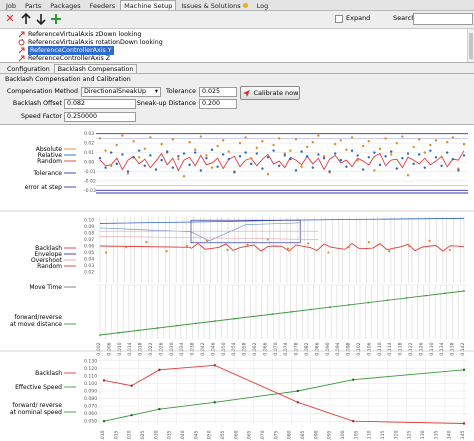 This screenshot has height=441, width=474. What do you see at coordinates (28, 69) in the screenshot?
I see `tab-configuration: Configuration` at bounding box center [28, 69].